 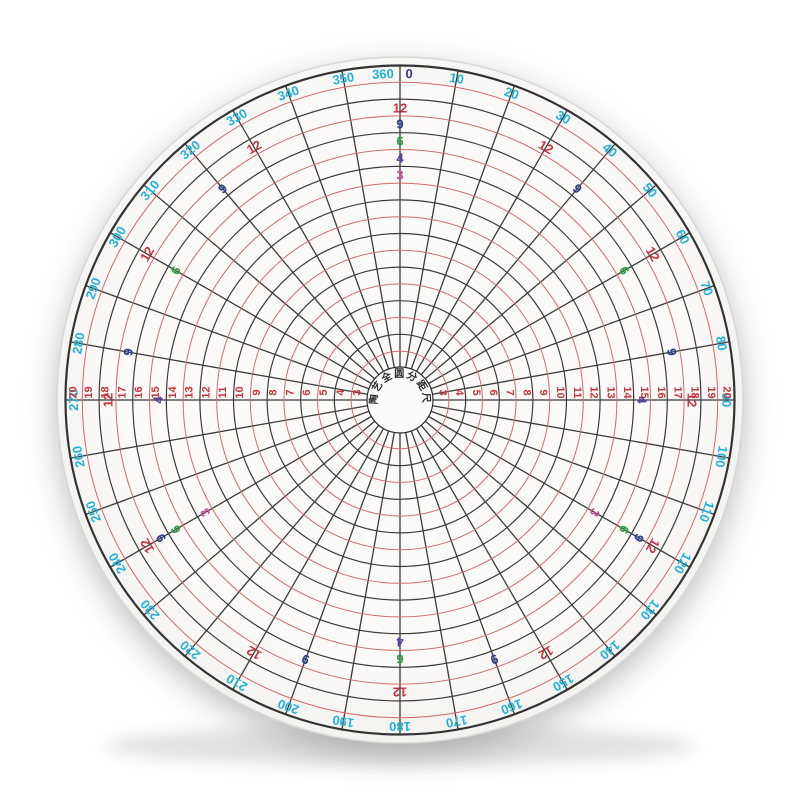 What do you see at coordinates (343, 78) in the screenshot?
I see `degree-label: 350` at bounding box center [343, 78].